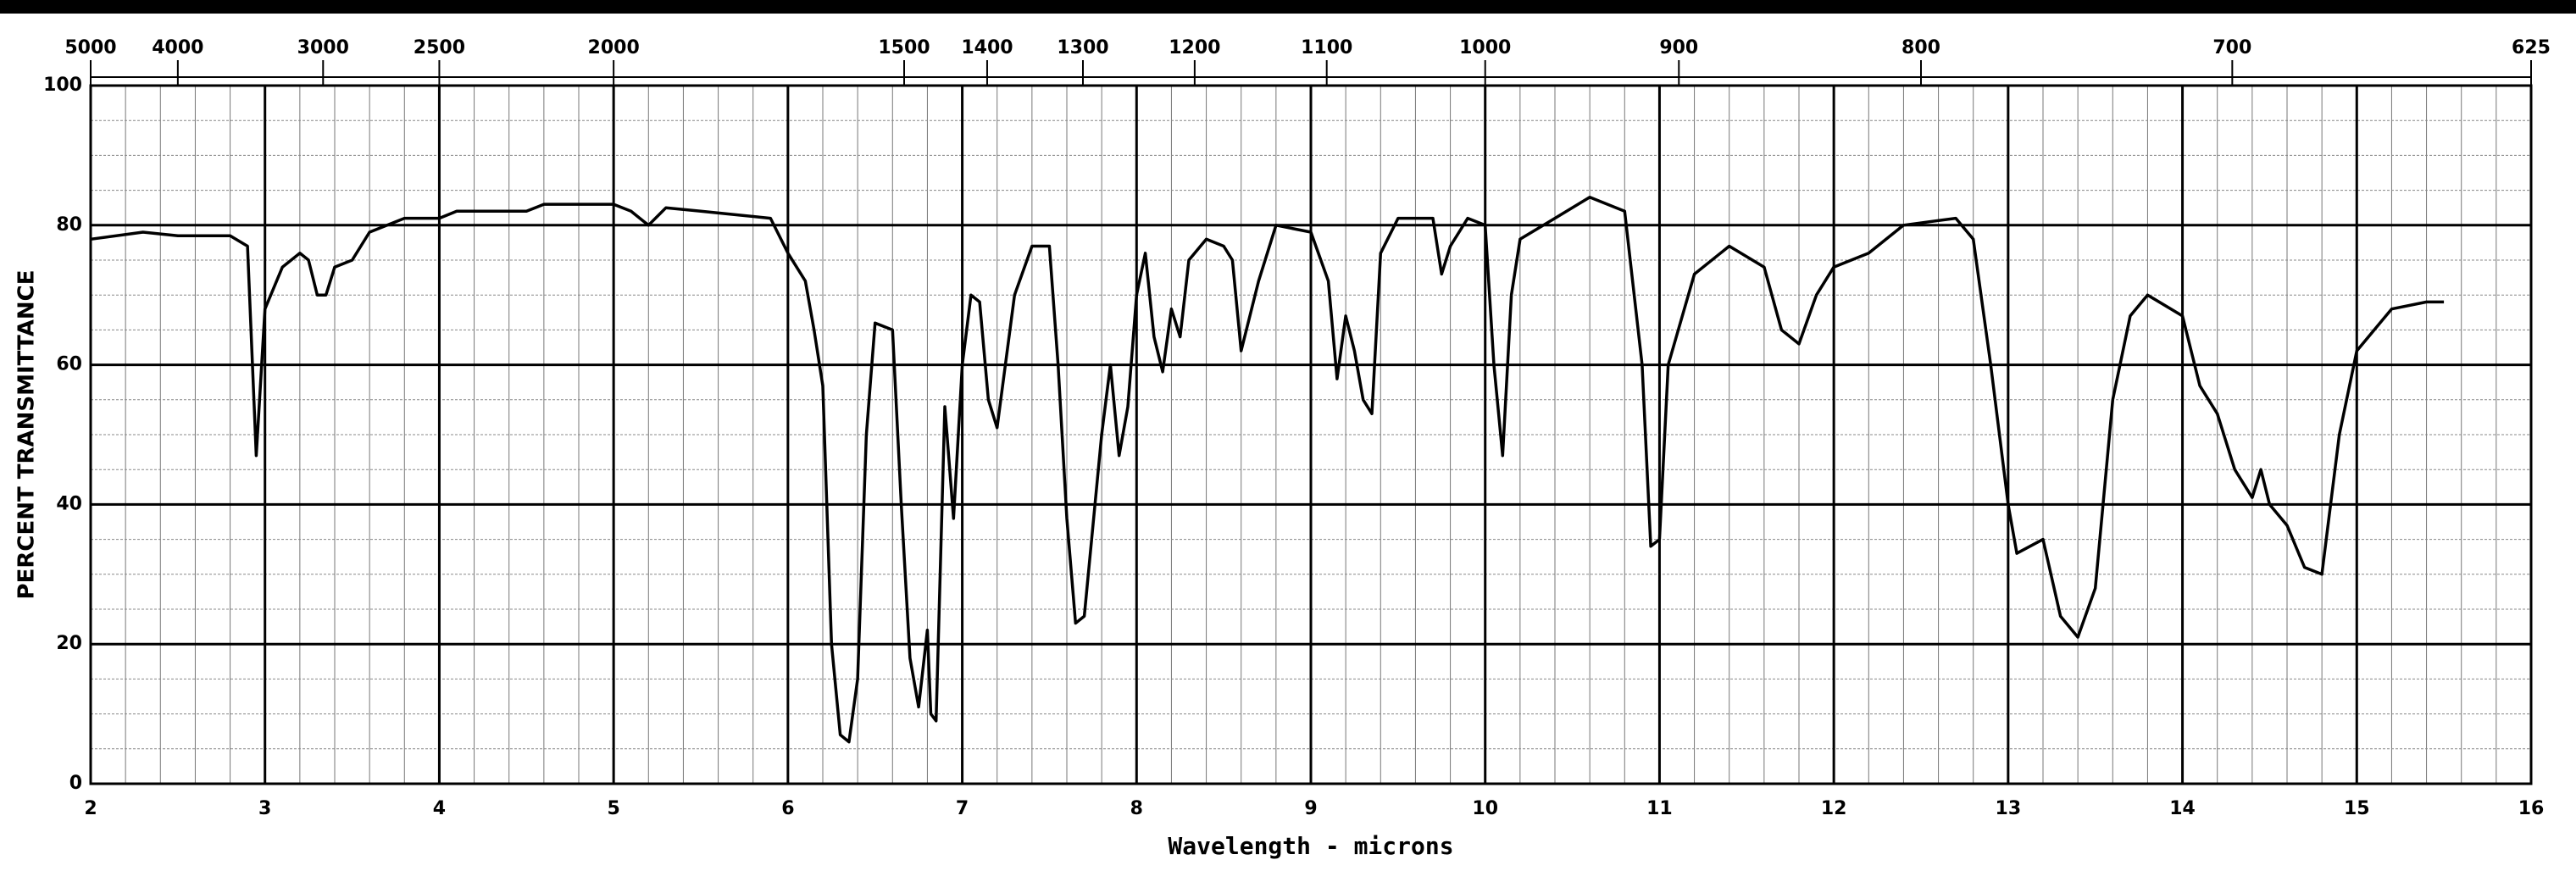 The image size is (2576, 871). What do you see at coordinates (1834, 808) in the screenshot?
I see `x-tick-label: 12` at bounding box center [1834, 808].